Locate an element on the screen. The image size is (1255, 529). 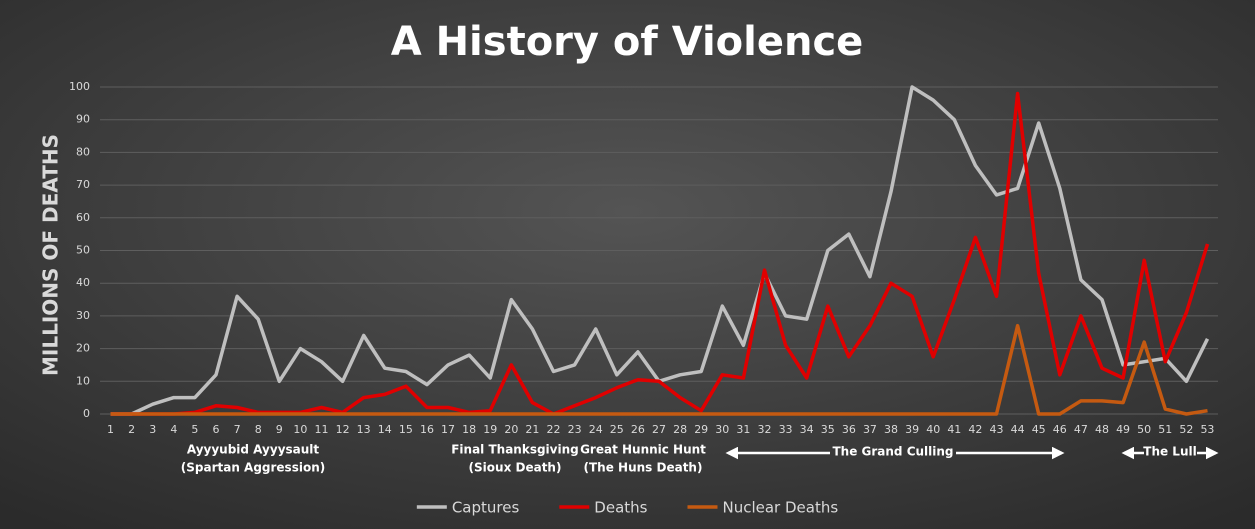
x-tick-label: 46 is located at coordinates (1060, 429).